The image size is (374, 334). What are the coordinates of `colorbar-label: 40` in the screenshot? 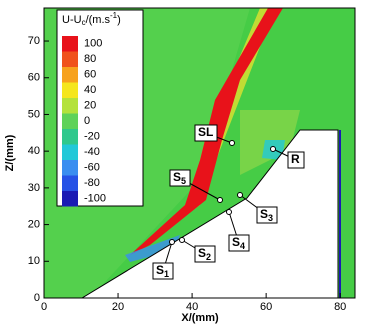 It's located at (90, 90).